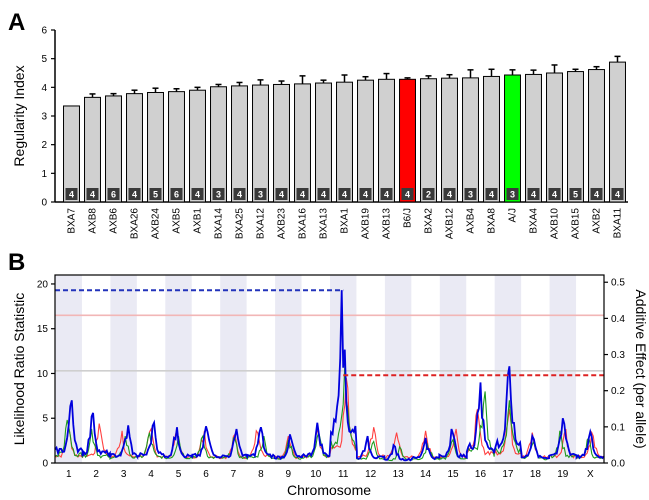  Describe the element at coordinates (555, 224) in the screenshot. I see `a-category-label: AXB10` at that location.